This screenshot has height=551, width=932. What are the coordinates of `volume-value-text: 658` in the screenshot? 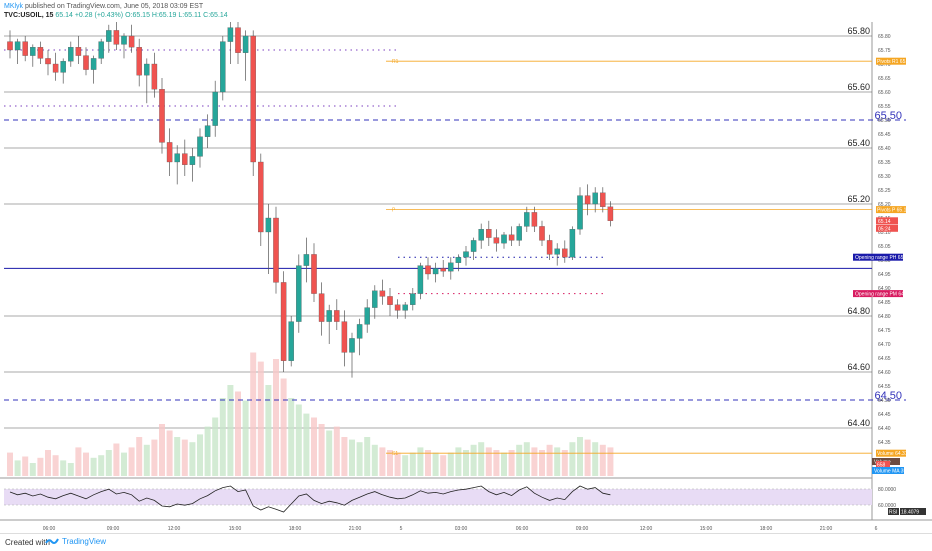 It's located at (881, 466).